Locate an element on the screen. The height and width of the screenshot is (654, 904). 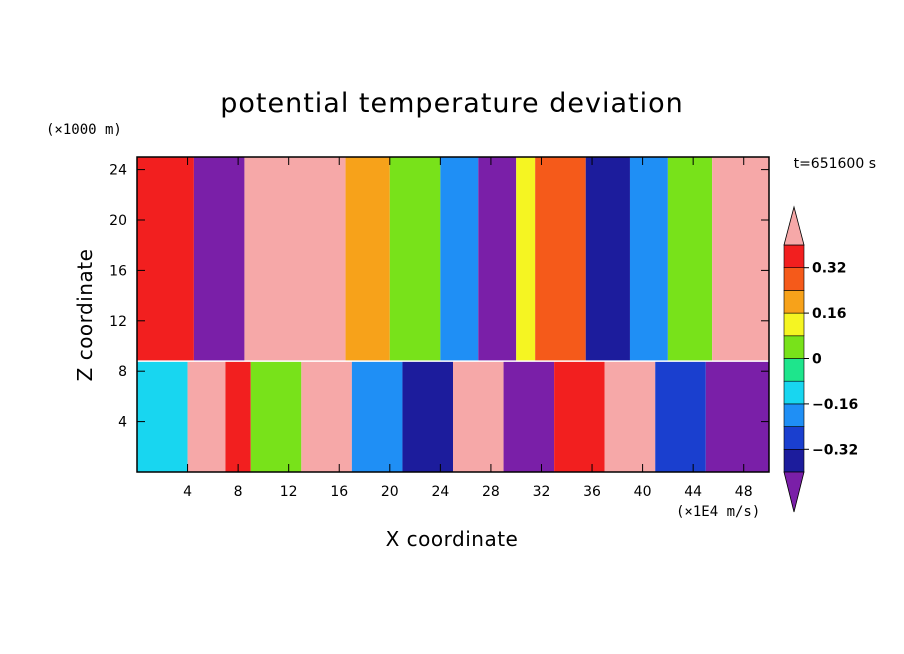
x-tick-label-8: 36 is located at coordinates (592, 492).